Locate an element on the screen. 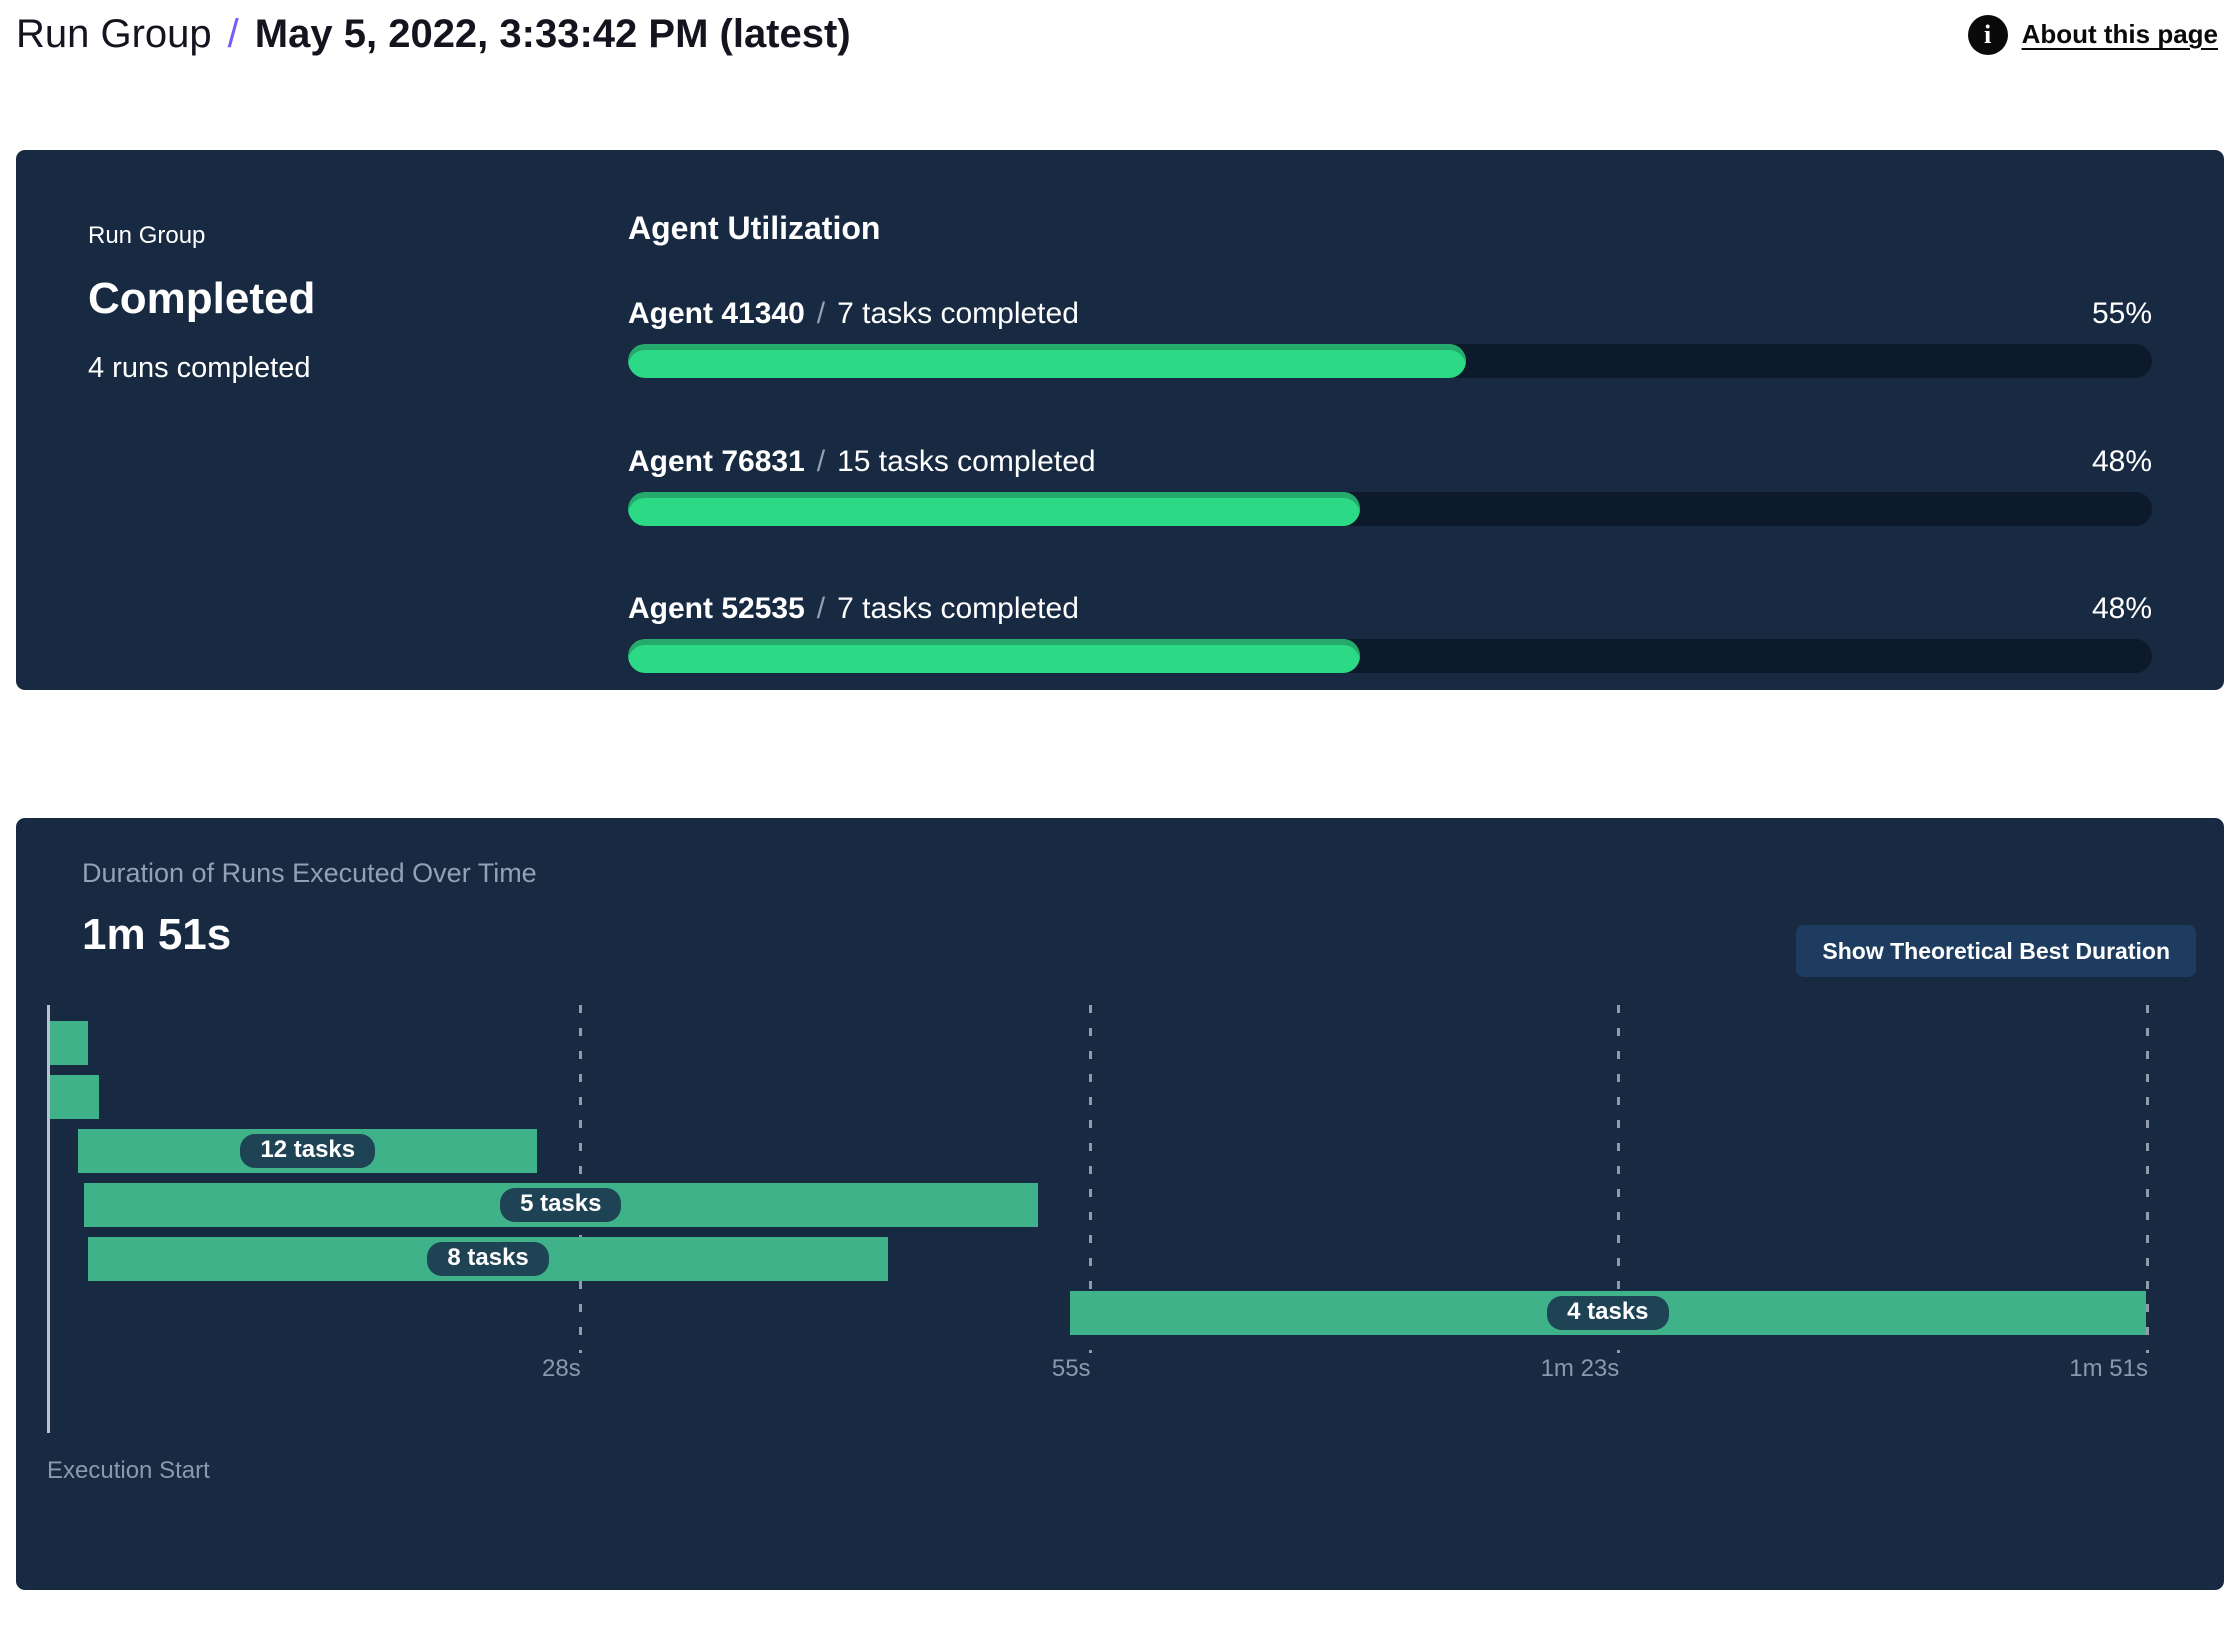 This screenshot has width=2240, height=1626. x-tick-label: 1m 23s is located at coordinates (1580, 1368).